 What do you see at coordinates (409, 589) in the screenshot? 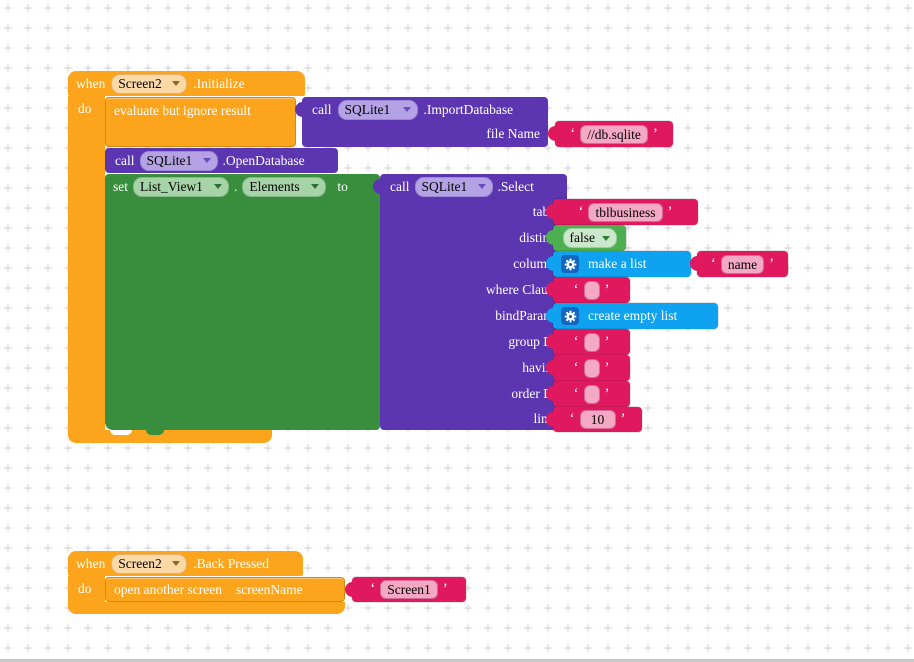
I see `screen-name-text-field: Screen1` at bounding box center [409, 589].